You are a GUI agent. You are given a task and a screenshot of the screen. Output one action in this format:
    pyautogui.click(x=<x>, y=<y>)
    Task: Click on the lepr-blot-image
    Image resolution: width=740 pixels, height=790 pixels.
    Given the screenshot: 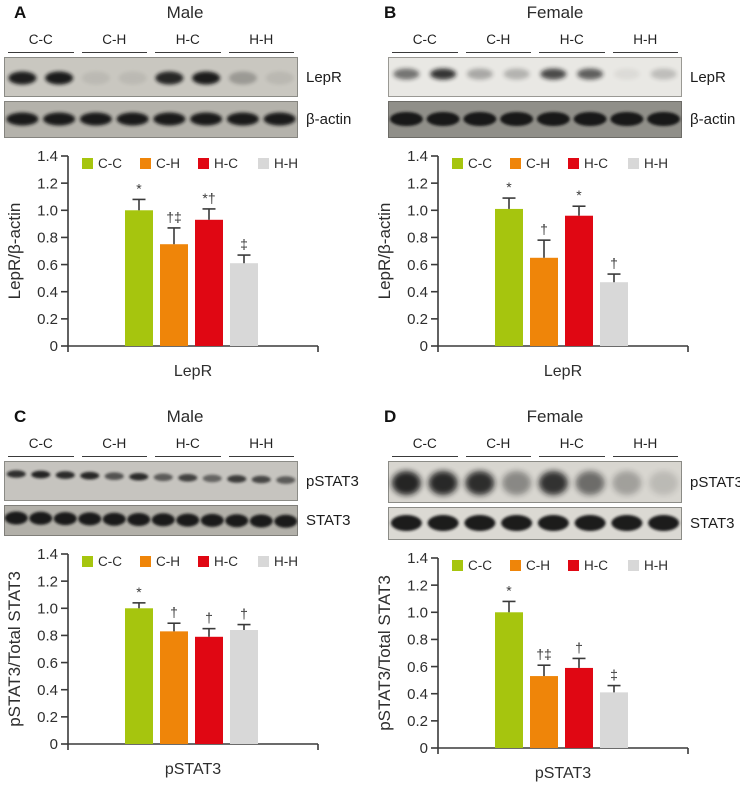 What is the action you would take?
    pyautogui.click(x=535, y=77)
    